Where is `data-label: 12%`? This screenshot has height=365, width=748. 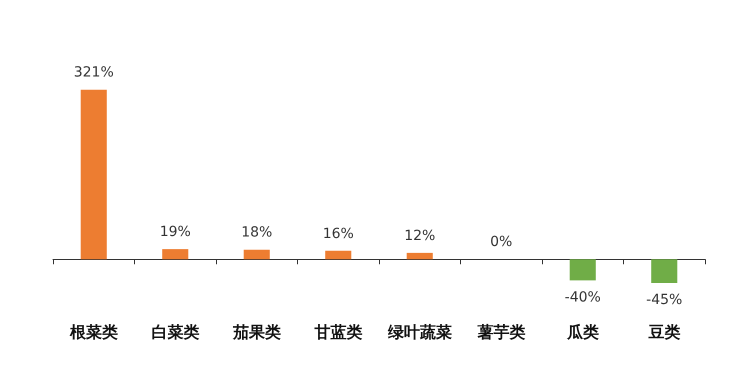
data-label: 12% is located at coordinates (420, 236).